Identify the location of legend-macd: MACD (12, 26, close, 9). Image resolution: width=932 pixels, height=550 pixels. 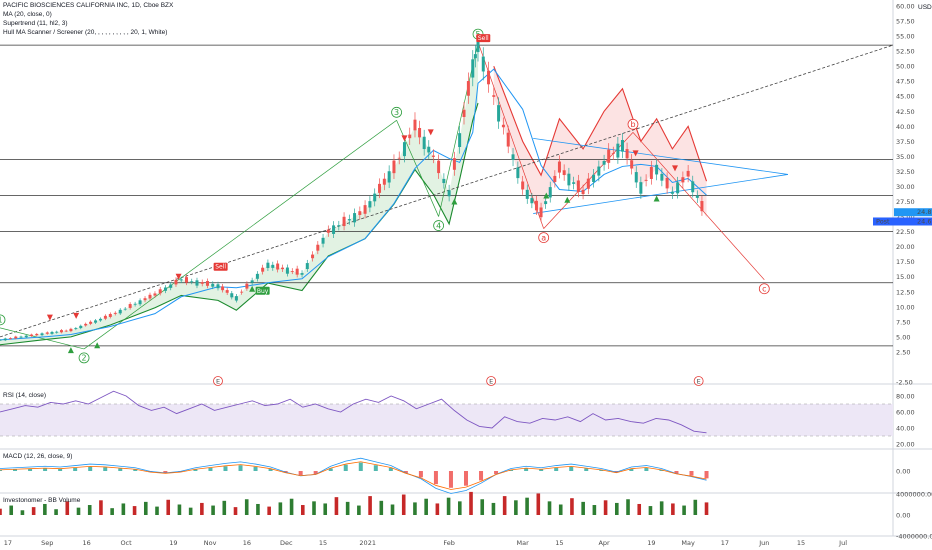
(38, 456).